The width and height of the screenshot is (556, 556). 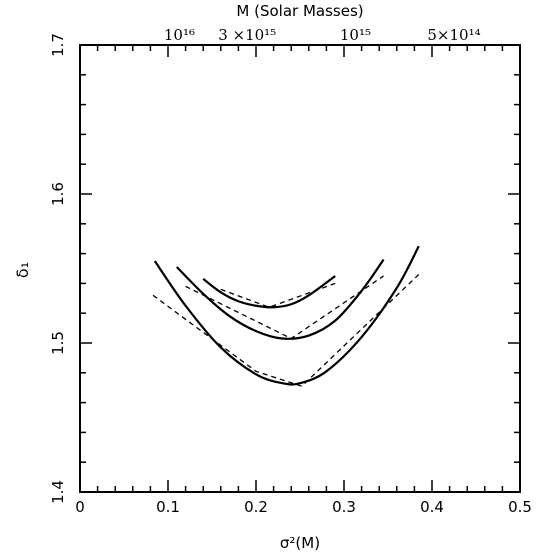 I want to click on y-tick-label: 1.7, so click(x=58, y=45).